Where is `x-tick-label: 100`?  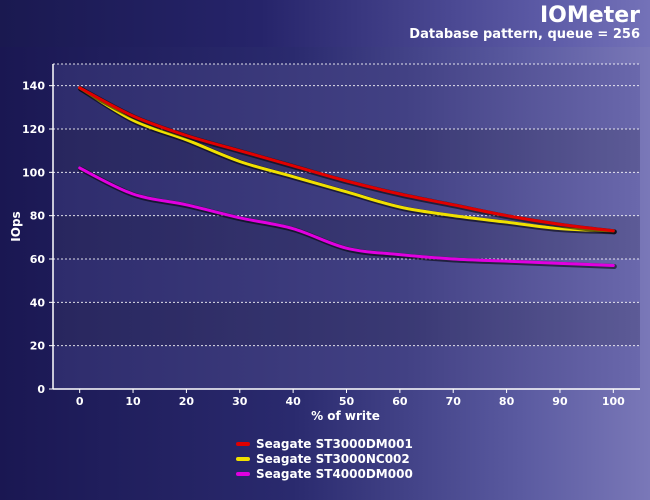 x-tick-label: 100 is located at coordinates (613, 401).